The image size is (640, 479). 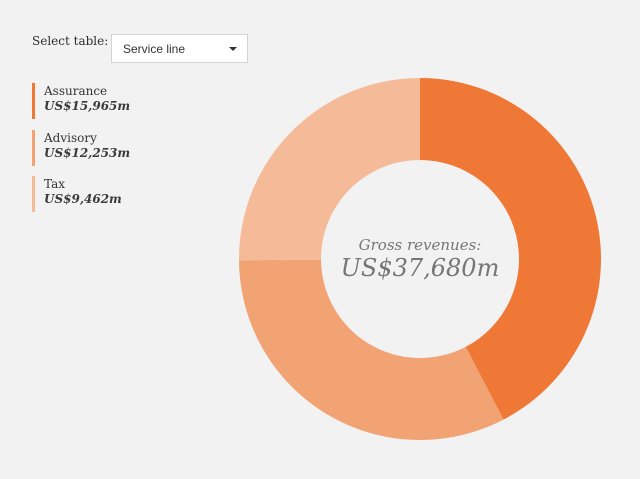 What do you see at coordinates (329, 169) in the screenshot?
I see `donut-slice-tax` at bounding box center [329, 169].